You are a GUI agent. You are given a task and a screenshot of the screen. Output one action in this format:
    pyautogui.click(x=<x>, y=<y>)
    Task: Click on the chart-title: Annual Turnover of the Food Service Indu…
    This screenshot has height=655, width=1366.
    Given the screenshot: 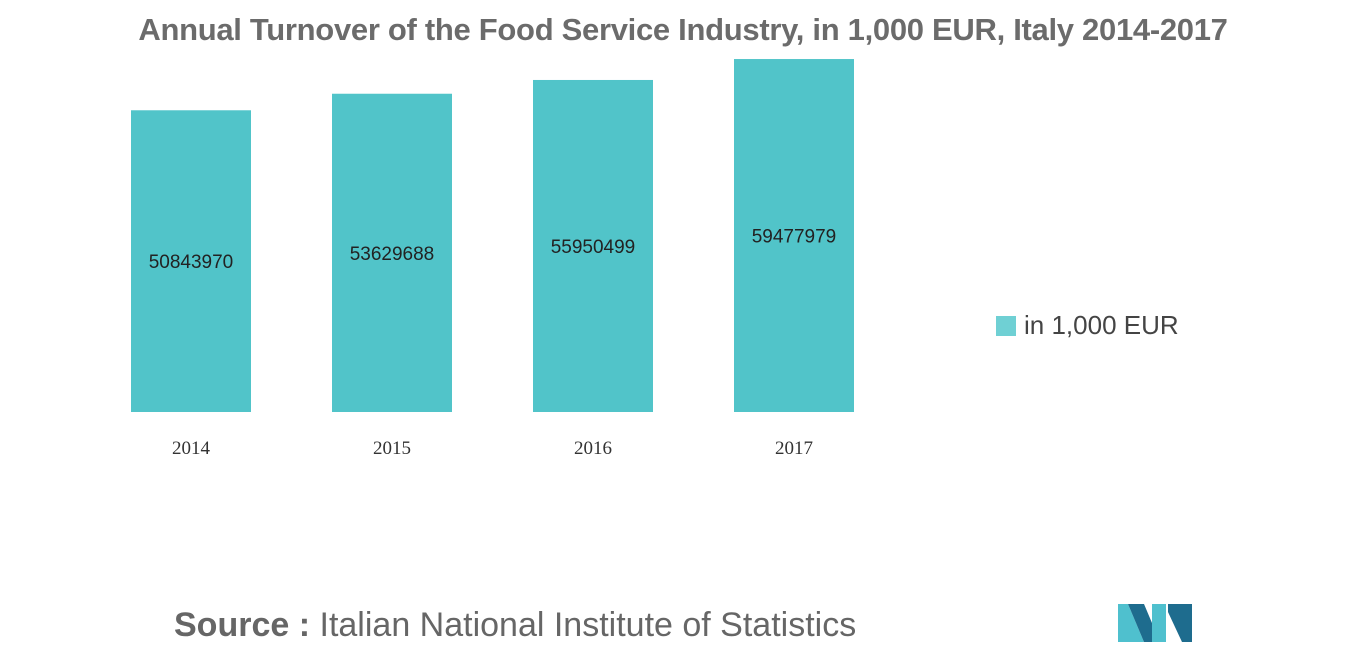 What is the action you would take?
    pyautogui.click(x=683, y=29)
    